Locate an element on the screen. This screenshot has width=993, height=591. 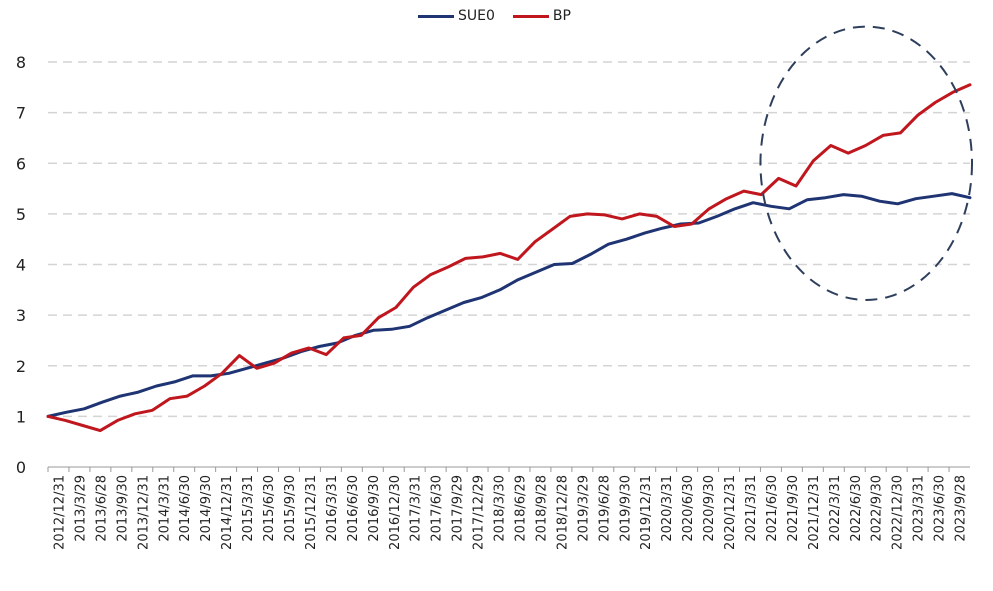
y-tick-label-2: 2 is located at coordinates (21, 366).